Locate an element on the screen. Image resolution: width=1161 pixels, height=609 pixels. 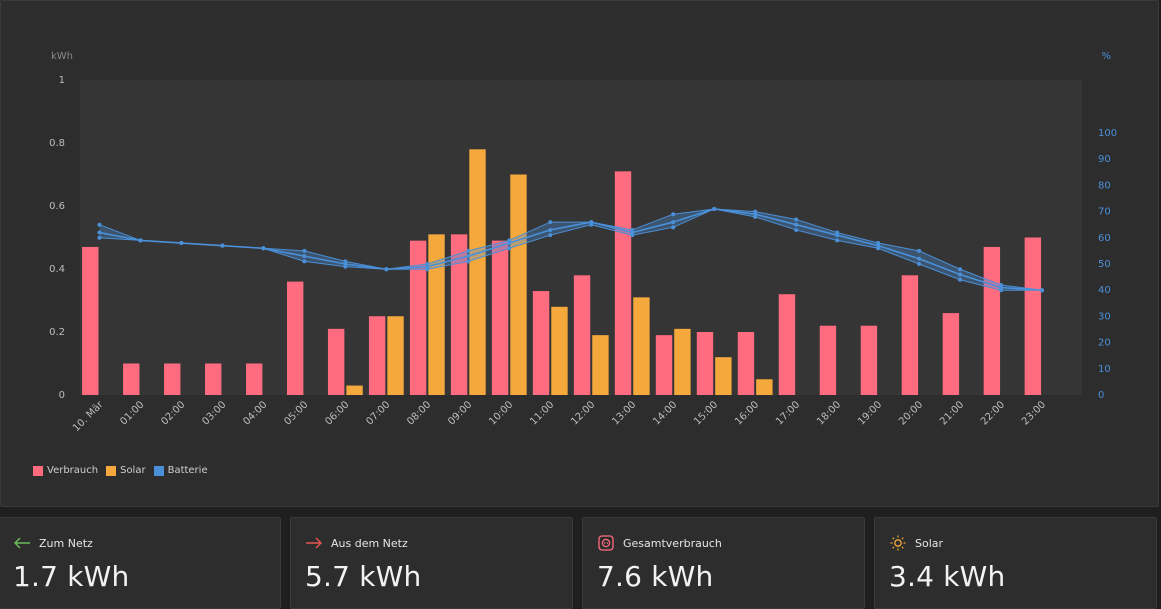
x-tick-label: 23:00 is located at coordinates (1034, 413).